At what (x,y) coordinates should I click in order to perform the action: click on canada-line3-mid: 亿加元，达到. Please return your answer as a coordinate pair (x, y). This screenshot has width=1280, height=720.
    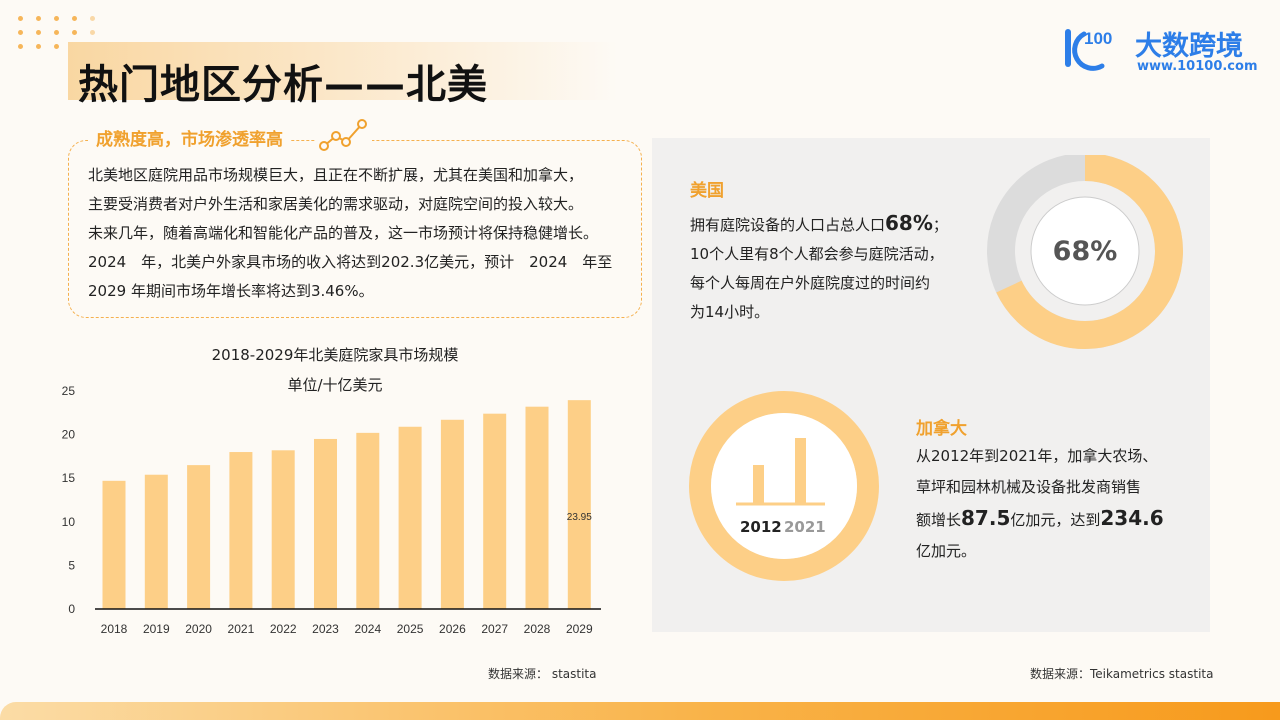
    Looking at the image, I should click on (1055, 520).